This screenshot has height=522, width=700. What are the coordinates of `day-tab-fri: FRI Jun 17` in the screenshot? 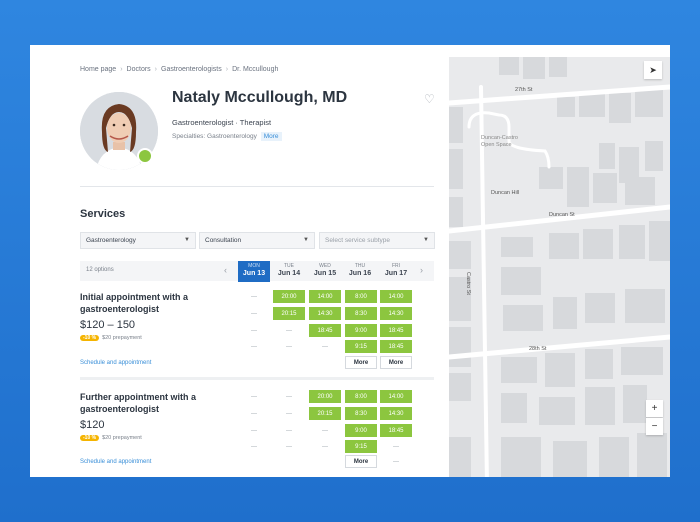 It's located at (396, 271).